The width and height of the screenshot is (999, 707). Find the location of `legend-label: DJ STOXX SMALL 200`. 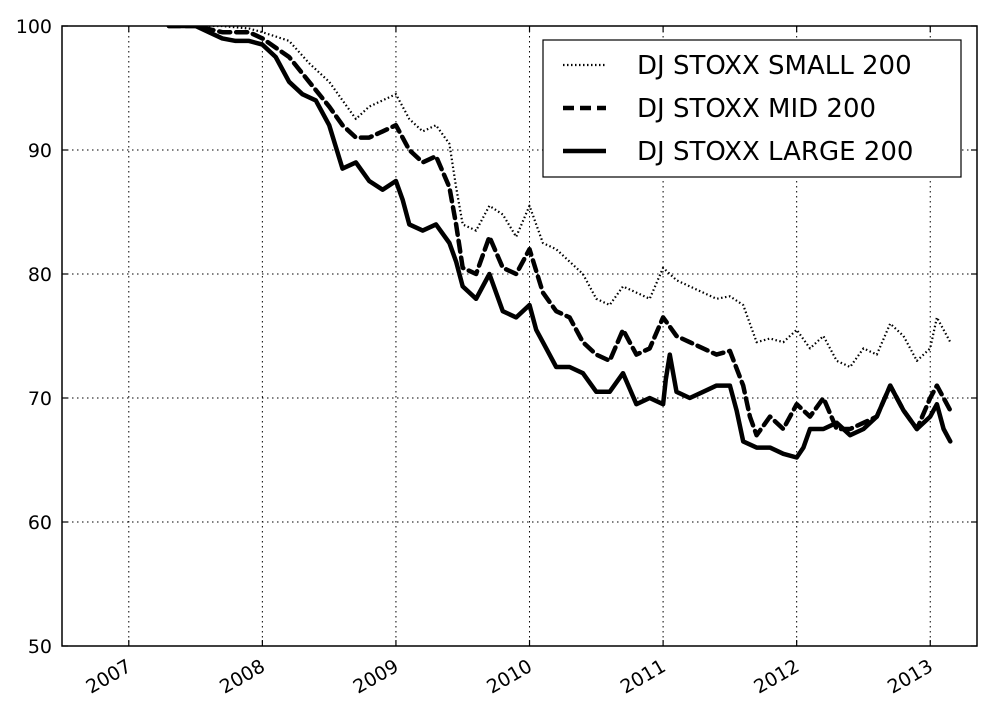

legend-label: DJ STOXX SMALL 200 is located at coordinates (774, 66).